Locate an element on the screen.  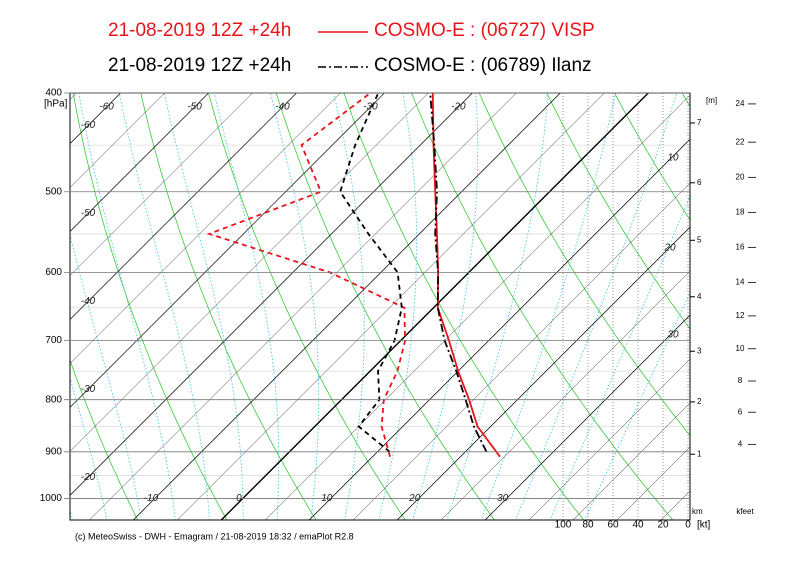
y-tick-label: 600 is located at coordinates (53, 272).